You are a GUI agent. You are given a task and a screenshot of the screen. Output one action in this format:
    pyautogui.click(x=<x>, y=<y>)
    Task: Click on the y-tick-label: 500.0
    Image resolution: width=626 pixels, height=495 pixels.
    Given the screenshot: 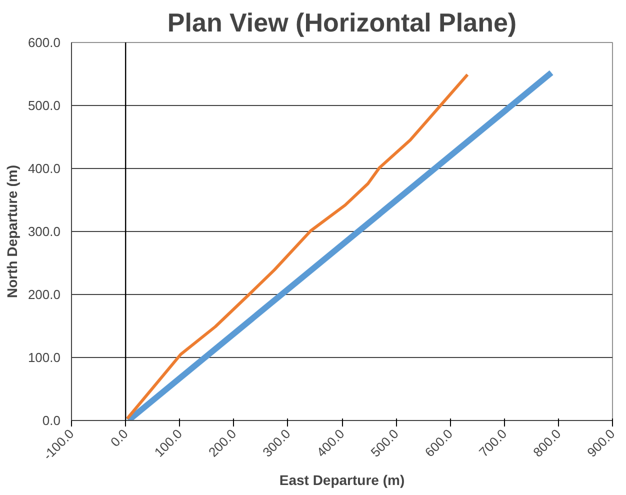 What is the action you would take?
    pyautogui.click(x=44, y=105)
    